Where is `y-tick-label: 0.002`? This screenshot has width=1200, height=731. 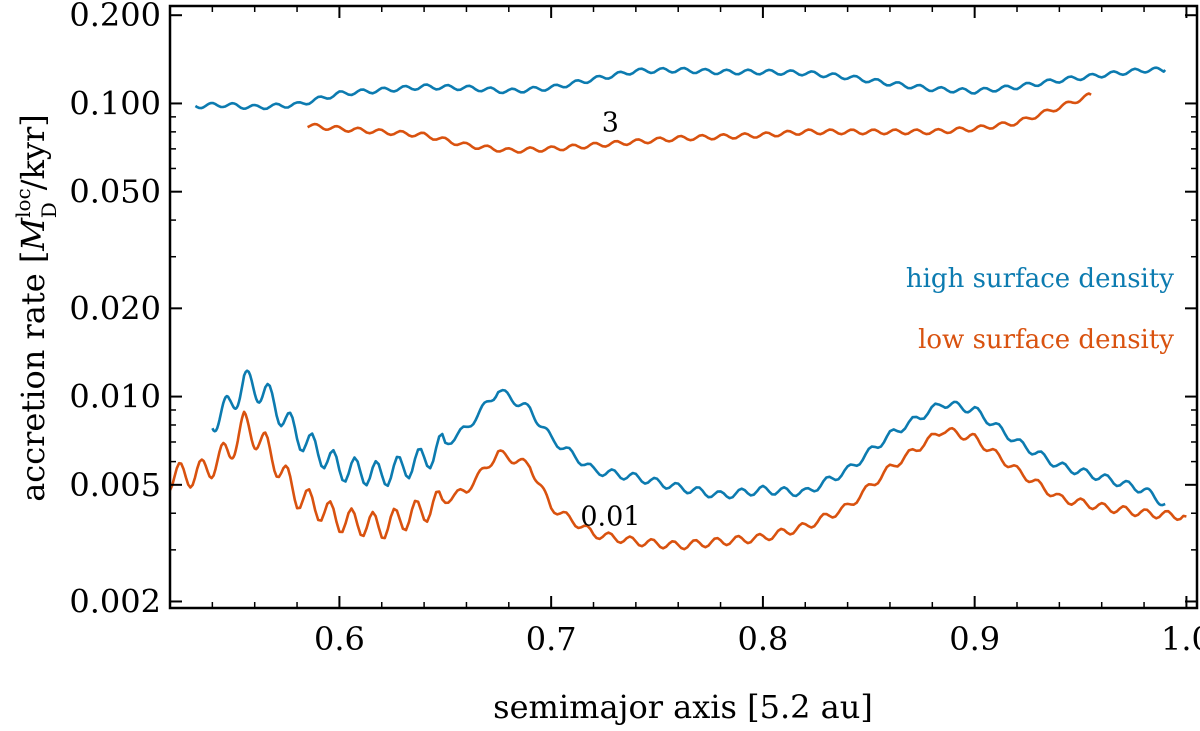 y-tick-label: 0.002 is located at coordinates (115, 601).